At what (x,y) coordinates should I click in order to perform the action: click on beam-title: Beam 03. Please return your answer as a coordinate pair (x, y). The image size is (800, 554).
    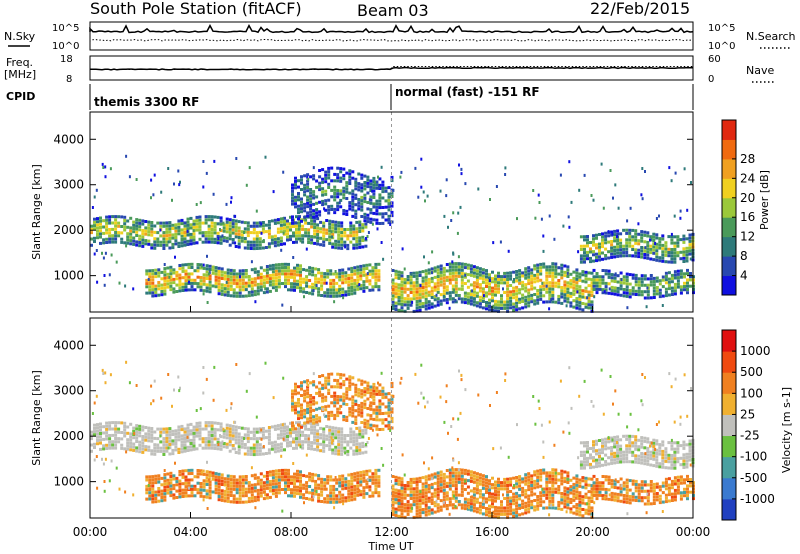
    Looking at the image, I should click on (393, 10).